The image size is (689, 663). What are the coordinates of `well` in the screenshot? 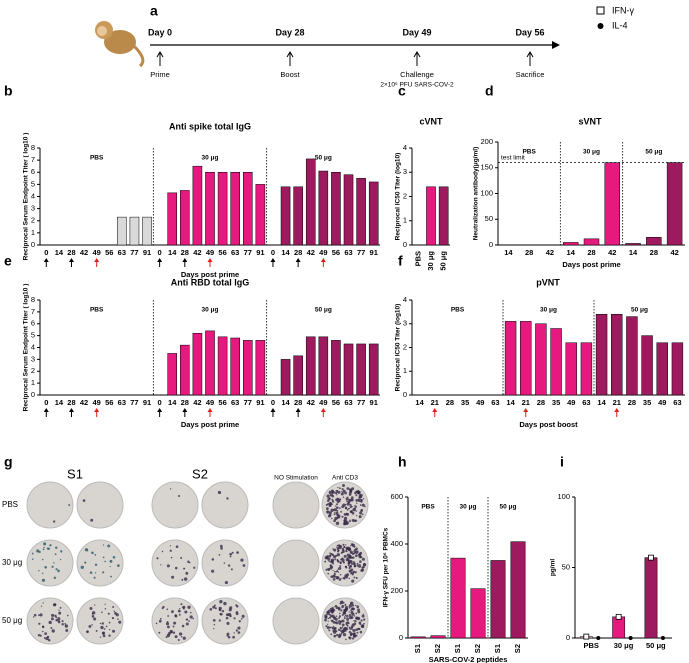 It's located at (296, 505).